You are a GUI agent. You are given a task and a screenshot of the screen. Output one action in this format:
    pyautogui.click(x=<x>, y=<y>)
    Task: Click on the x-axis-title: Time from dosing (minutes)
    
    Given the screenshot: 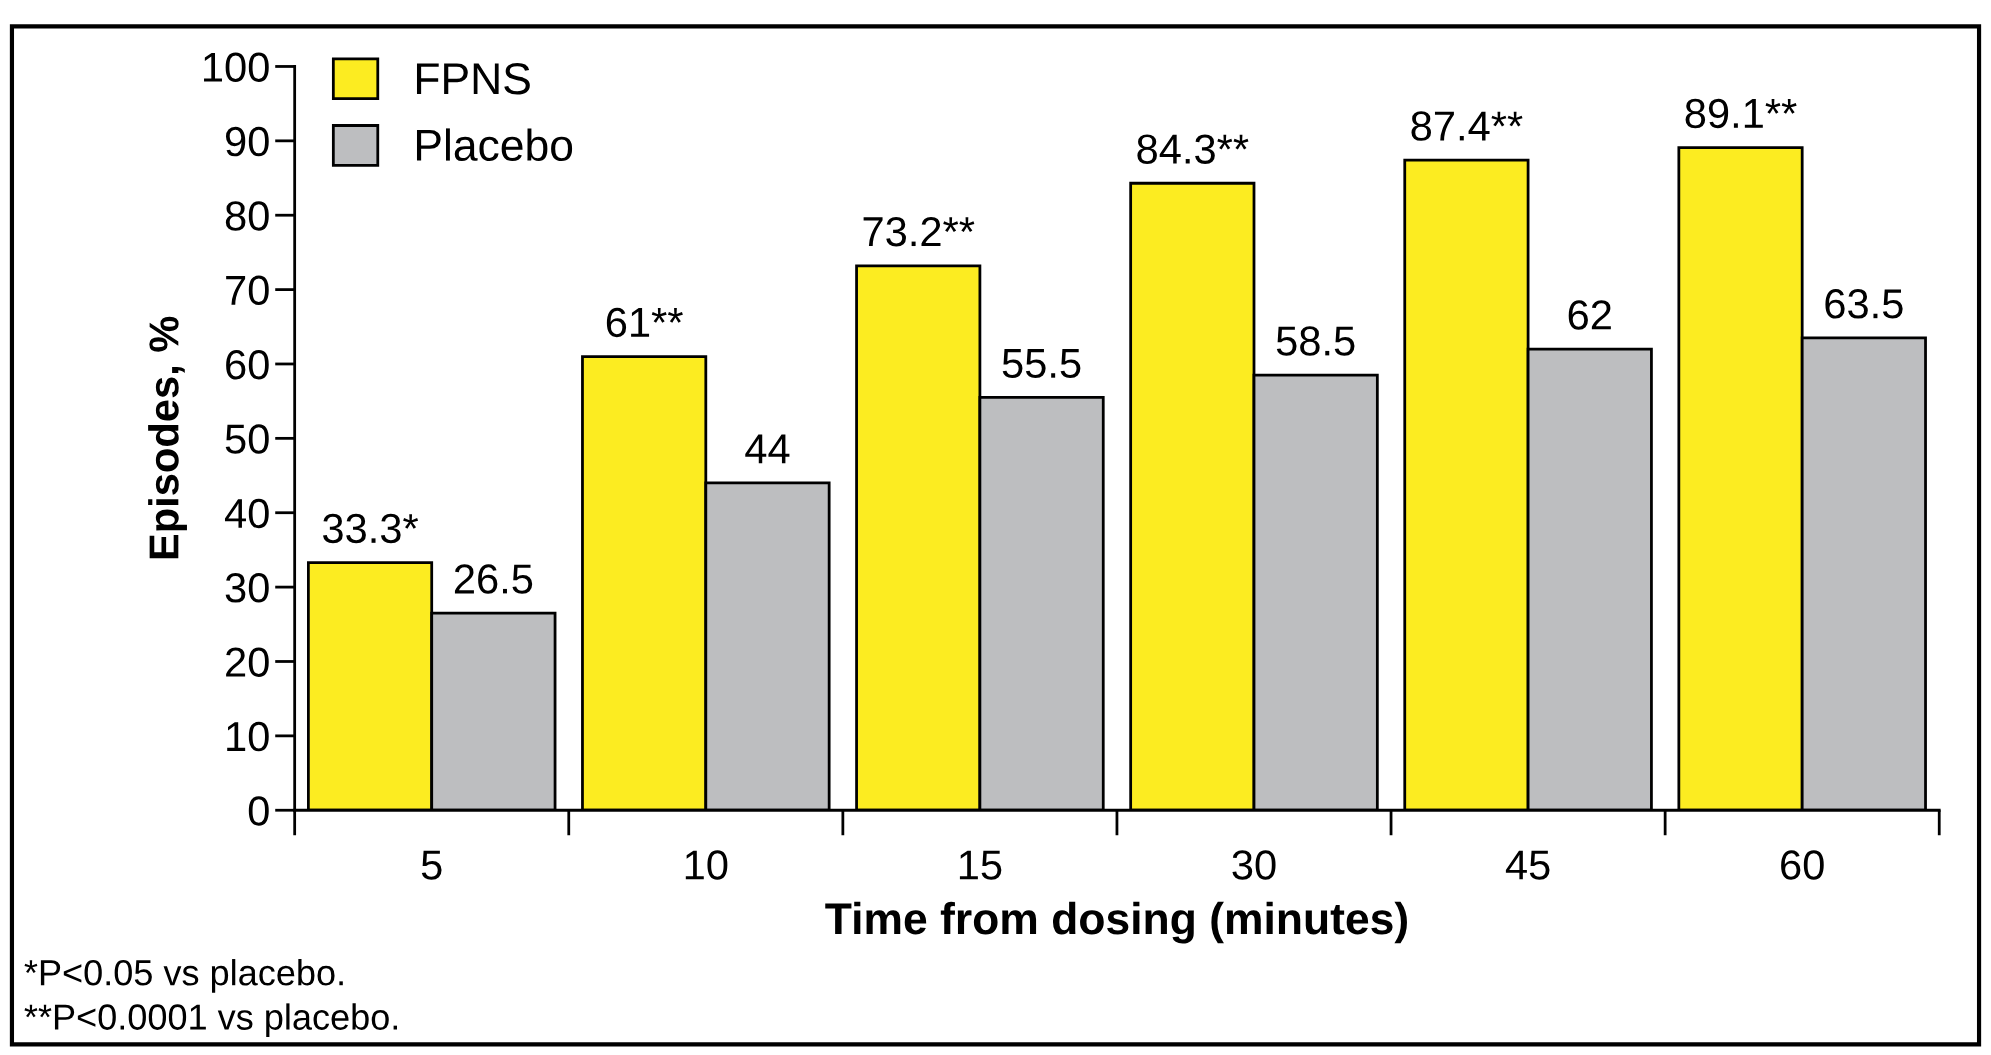 What is the action you would take?
    pyautogui.click(x=1116, y=922)
    